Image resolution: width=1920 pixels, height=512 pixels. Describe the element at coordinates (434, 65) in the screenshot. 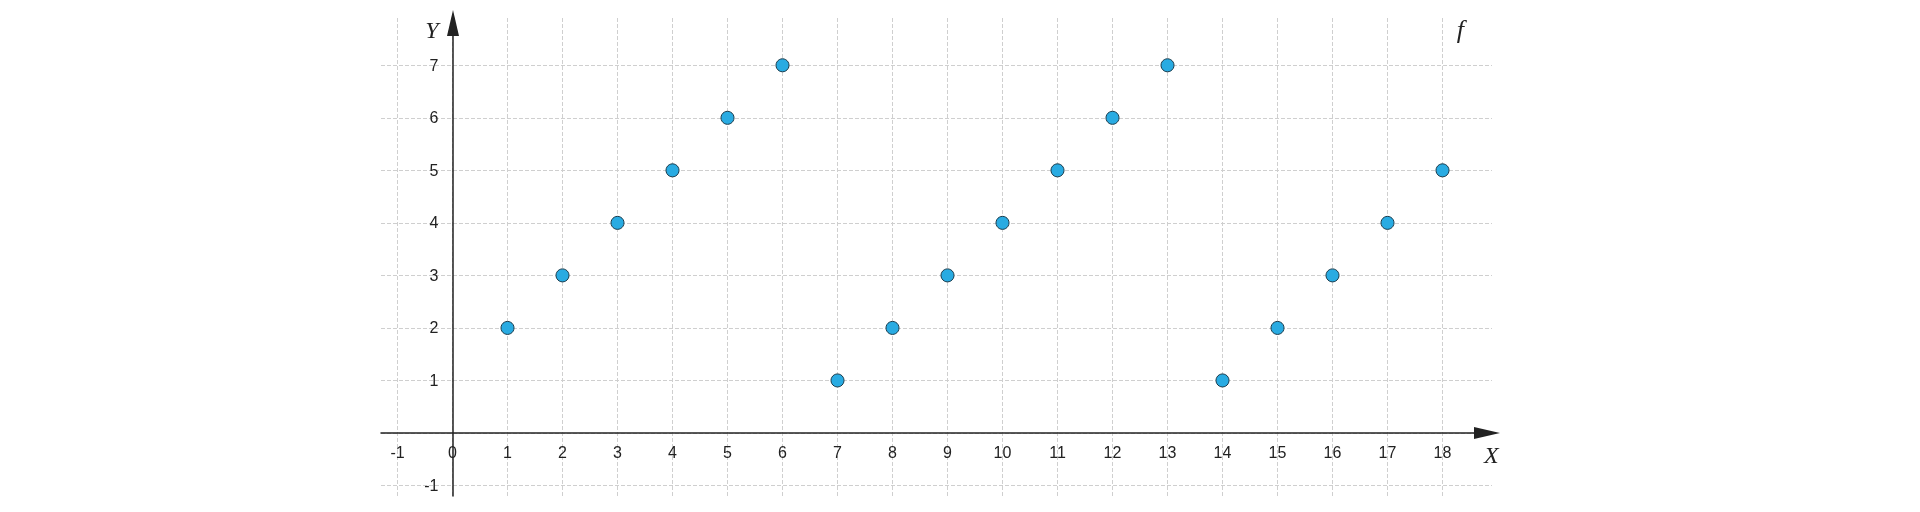

I see `y-tick-label: 7` at that location.